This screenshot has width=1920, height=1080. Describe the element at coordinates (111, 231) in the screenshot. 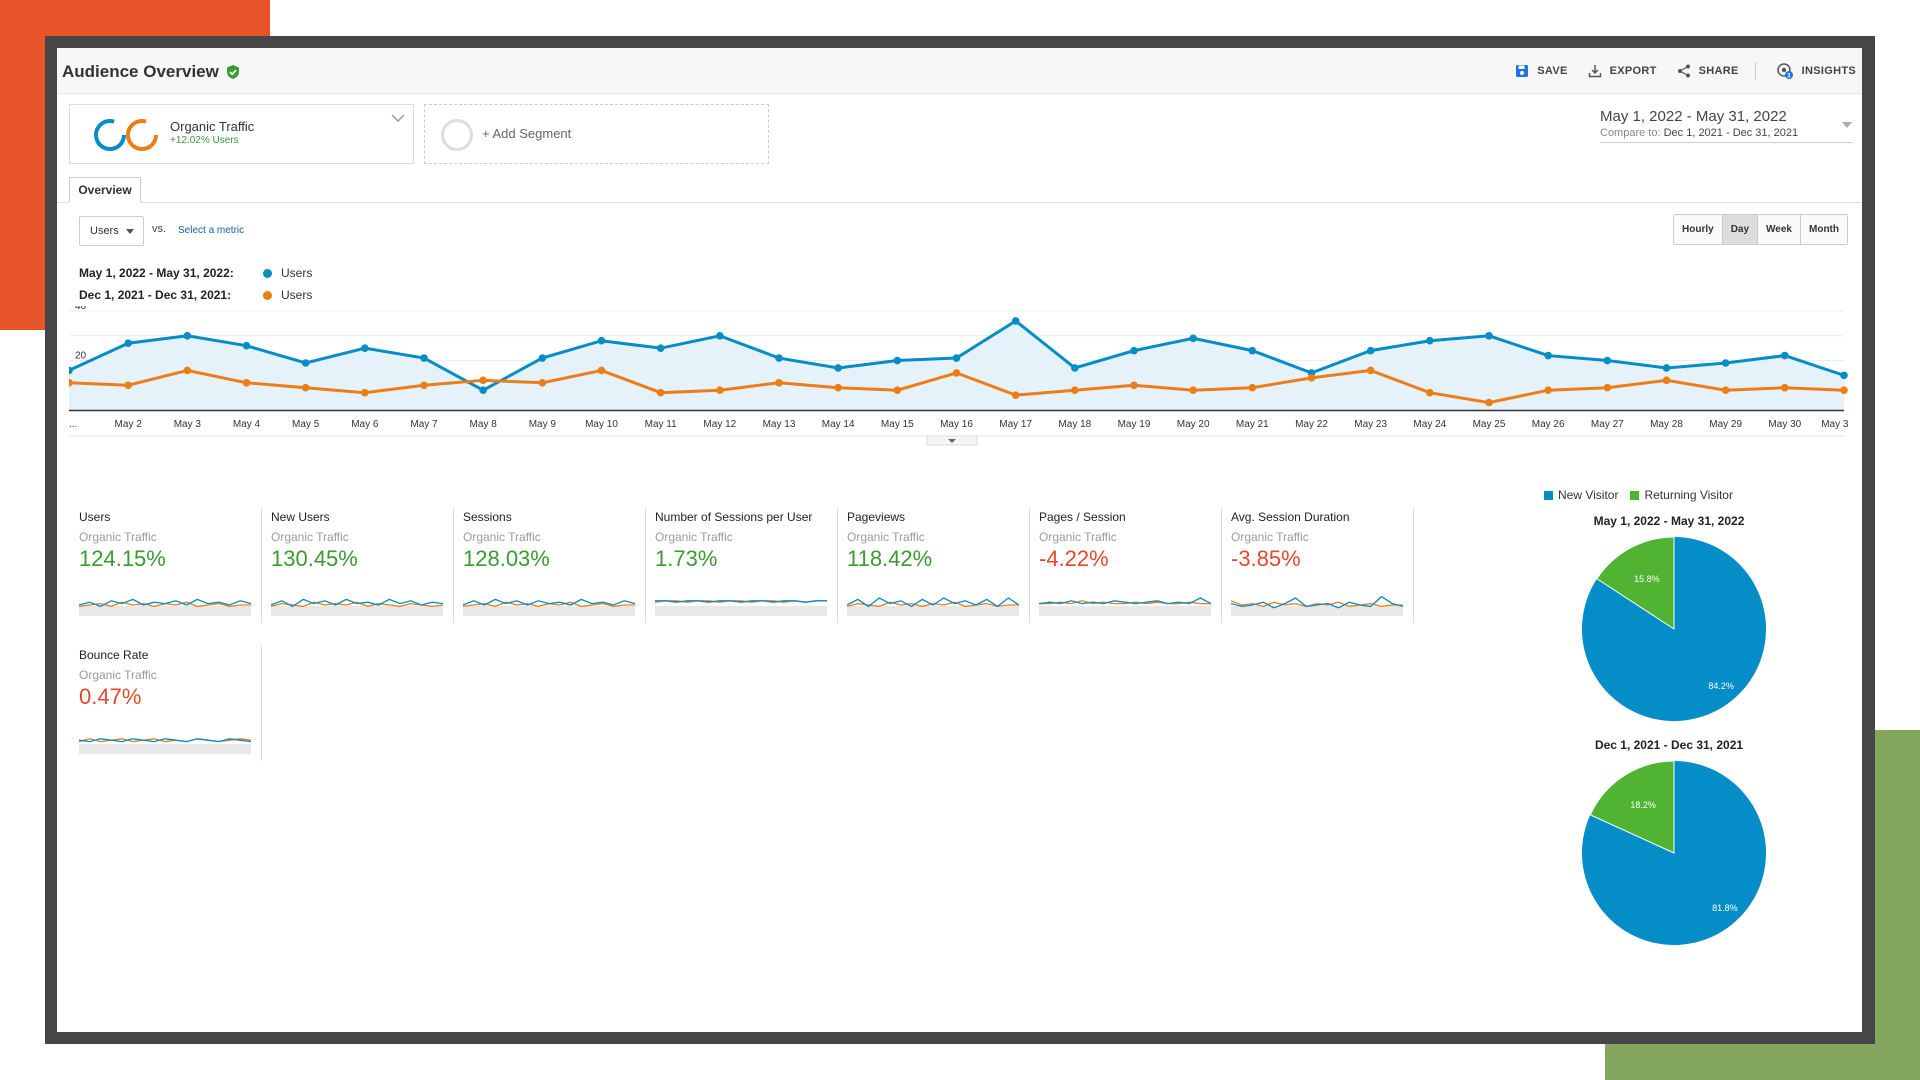

I see `metric-select: Users` at that location.